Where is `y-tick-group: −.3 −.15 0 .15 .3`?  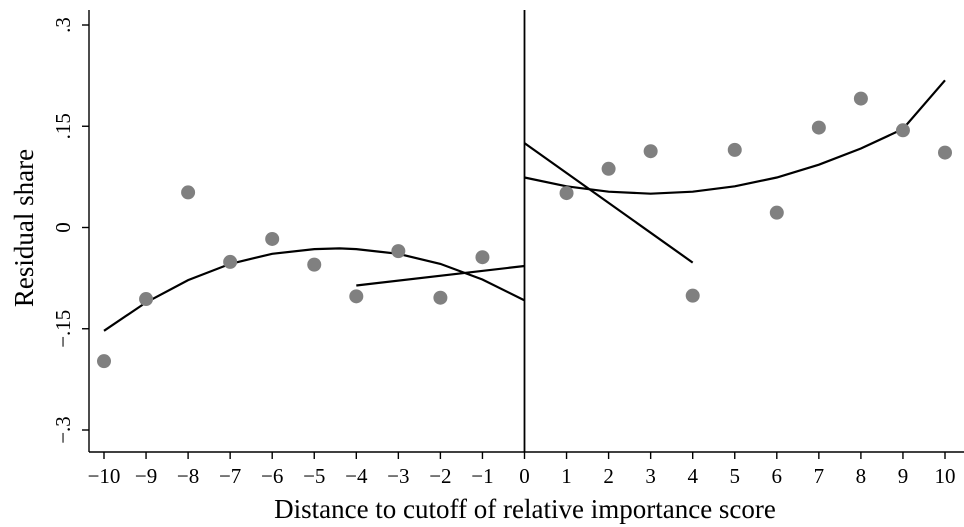 y-tick-group: −.3 −.15 0 .15 .3 is located at coordinates (70, 230).